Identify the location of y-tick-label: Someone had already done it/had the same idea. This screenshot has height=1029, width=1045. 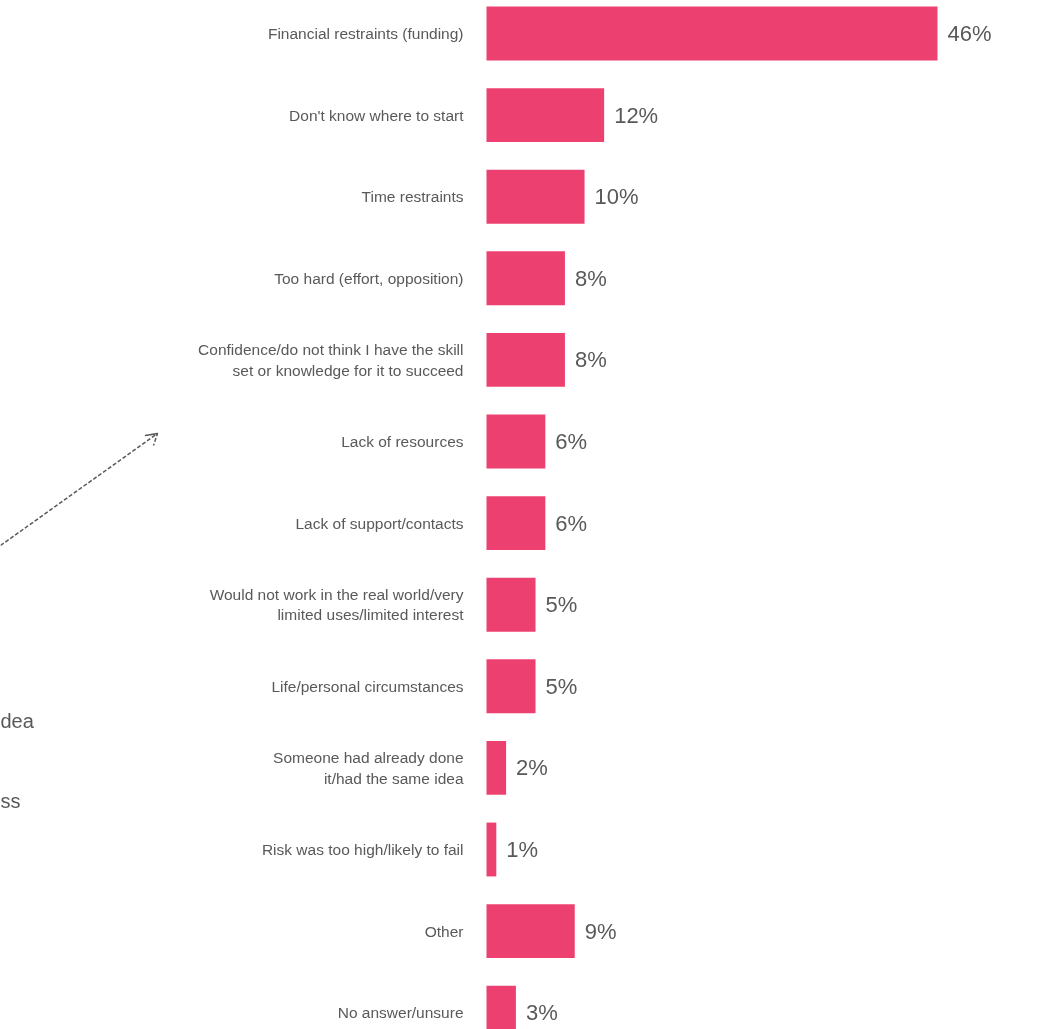
(368, 768).